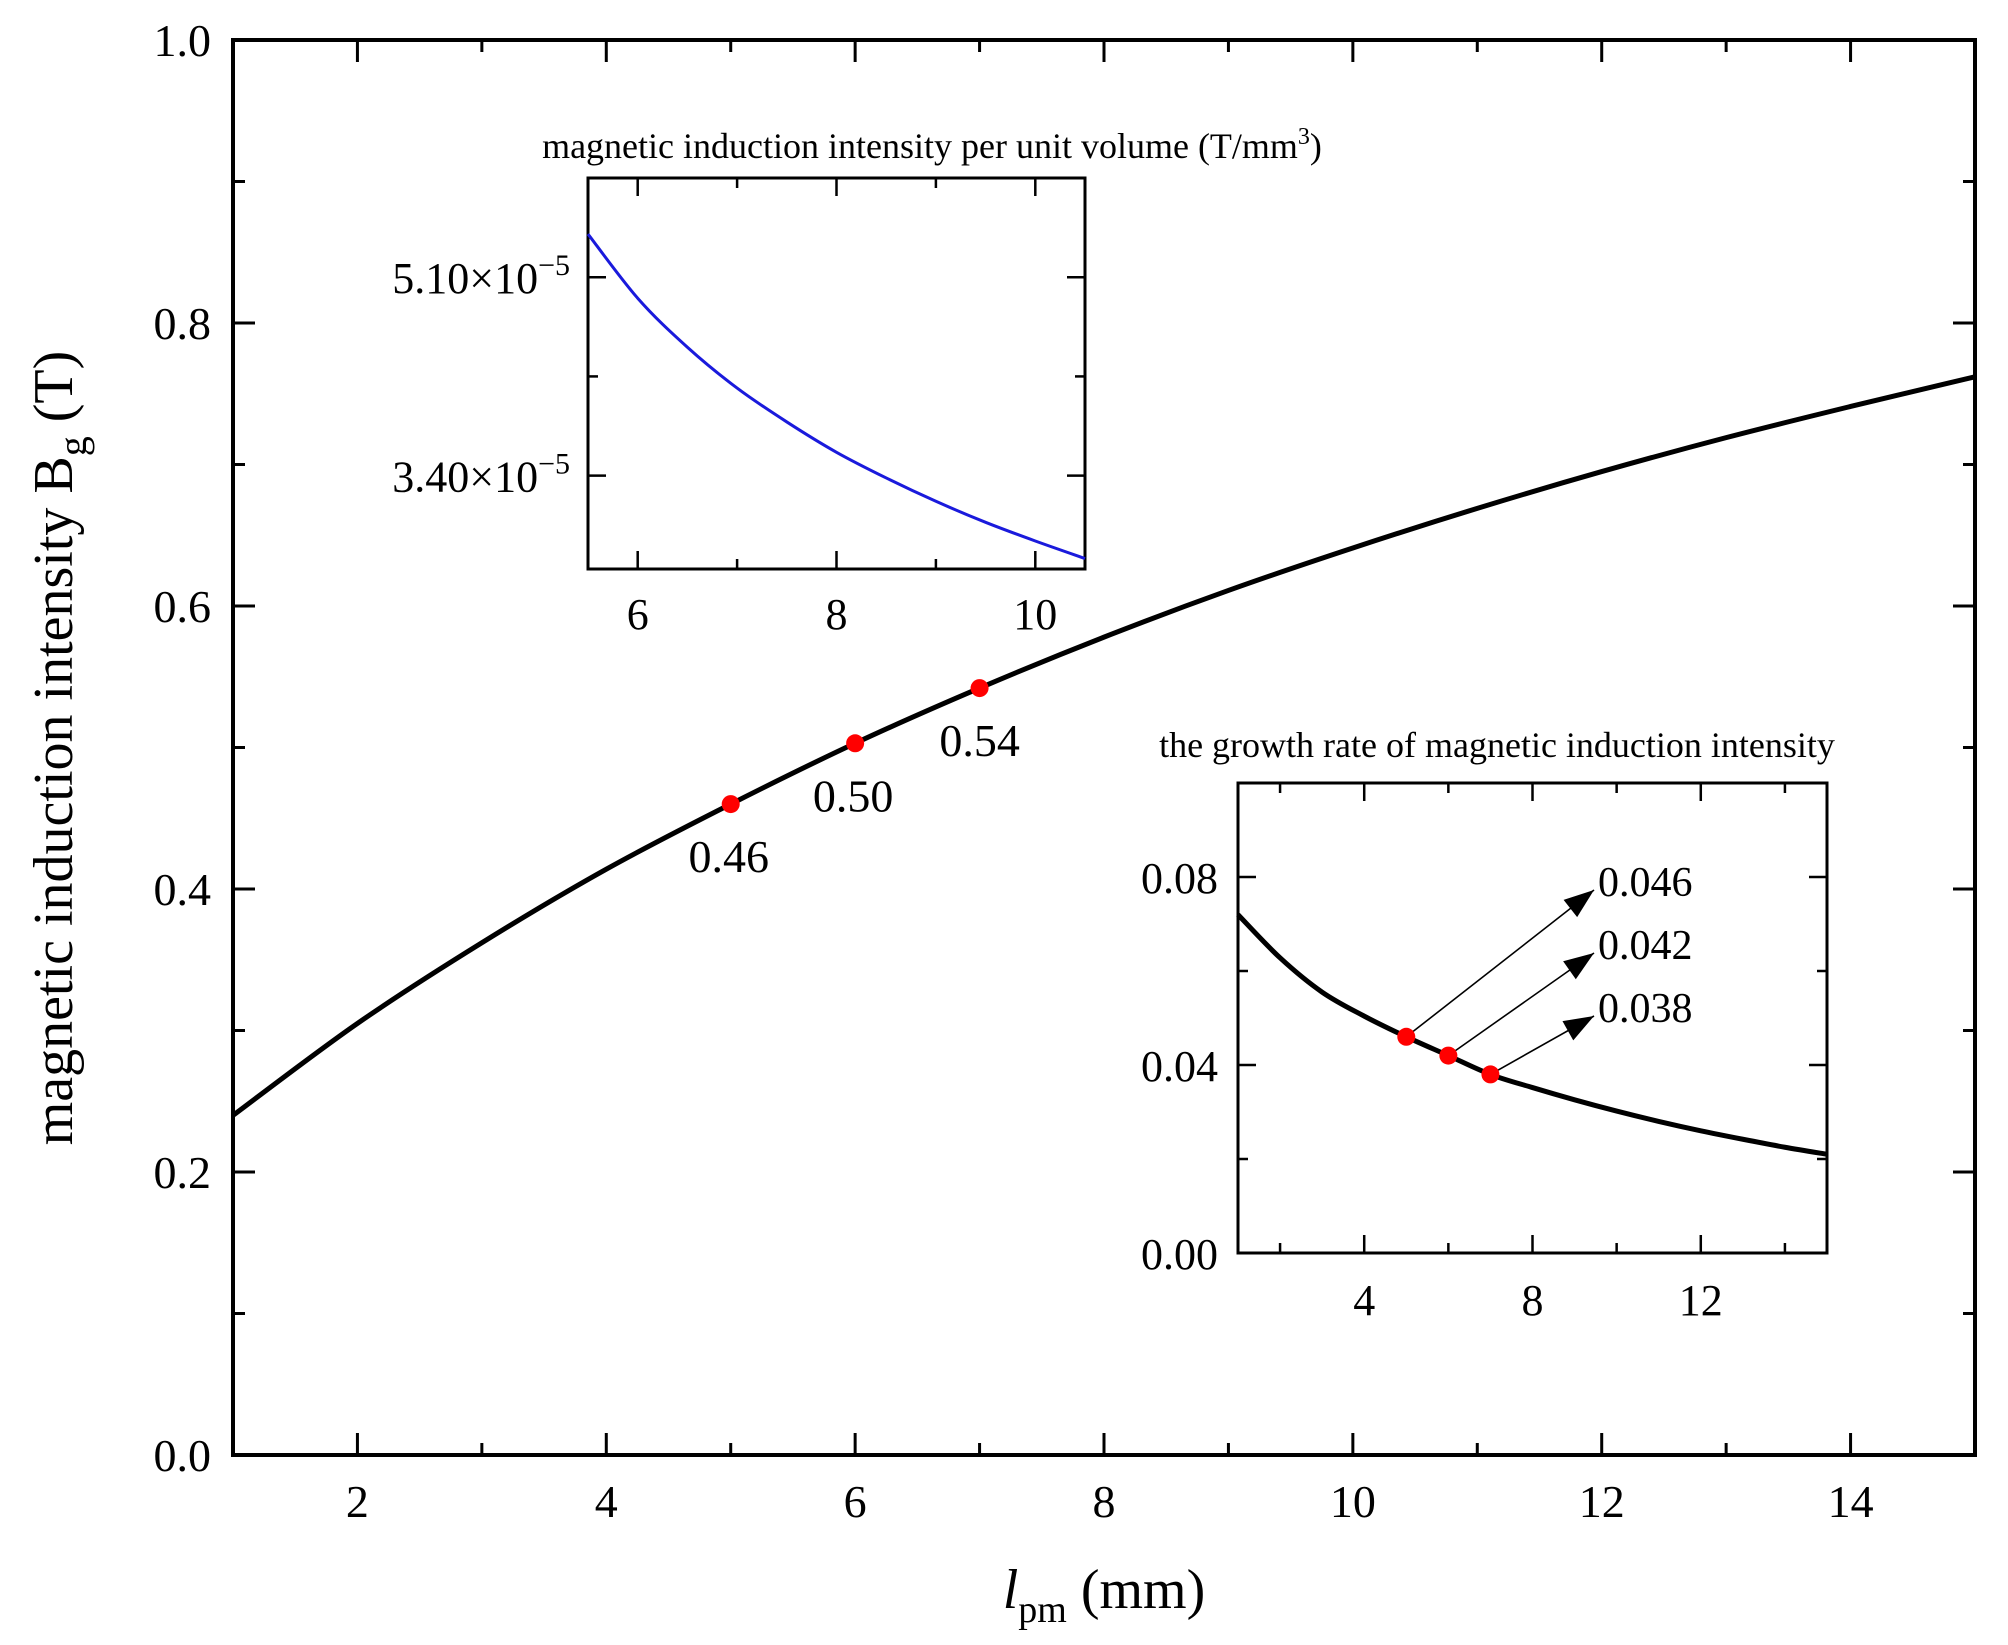  Describe the element at coordinates (1136, 1590) in the screenshot. I see `x-axis-unit: (mm)` at that location.